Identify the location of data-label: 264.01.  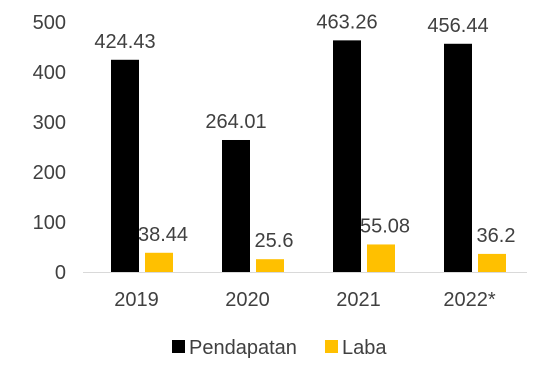
(235, 122).